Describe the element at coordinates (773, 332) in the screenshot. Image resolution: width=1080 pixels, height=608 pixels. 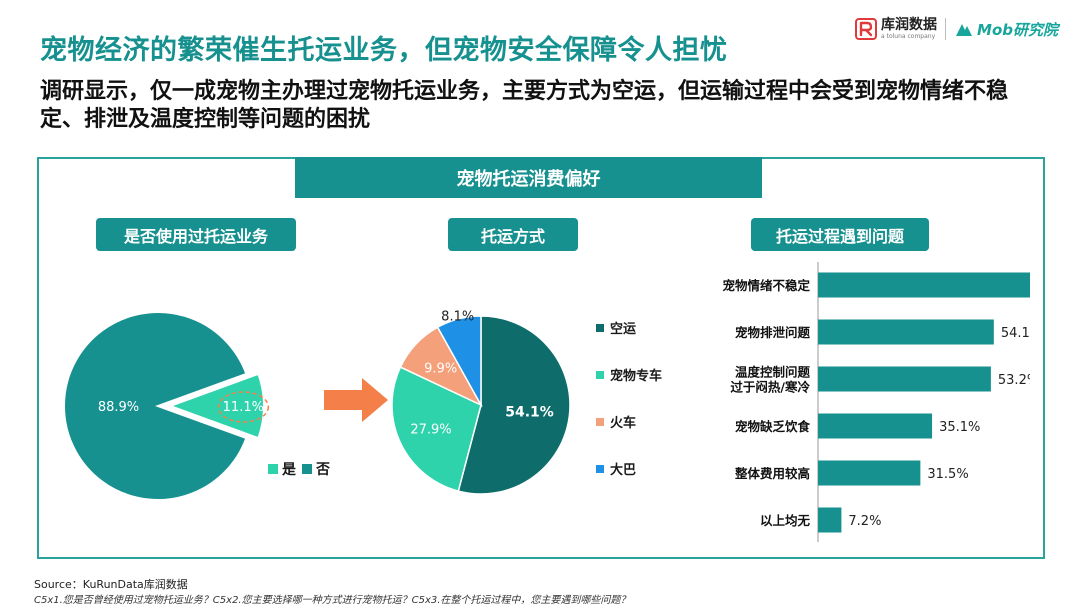
I see `bar-category-label: 宠物排泄问题` at that location.